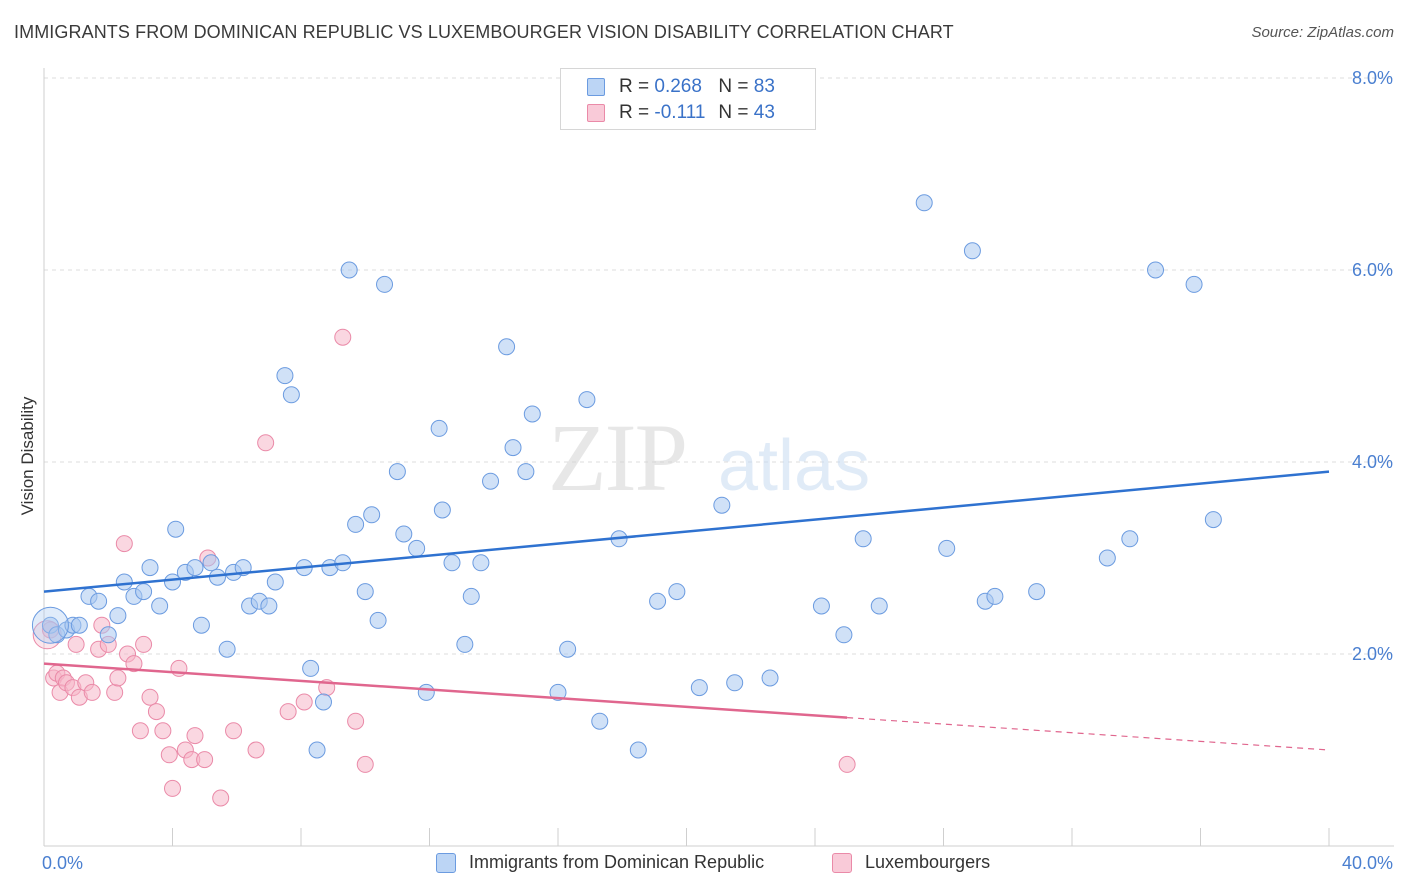  I want to click on y-tick-label: 4.0%, so click(1372, 462).